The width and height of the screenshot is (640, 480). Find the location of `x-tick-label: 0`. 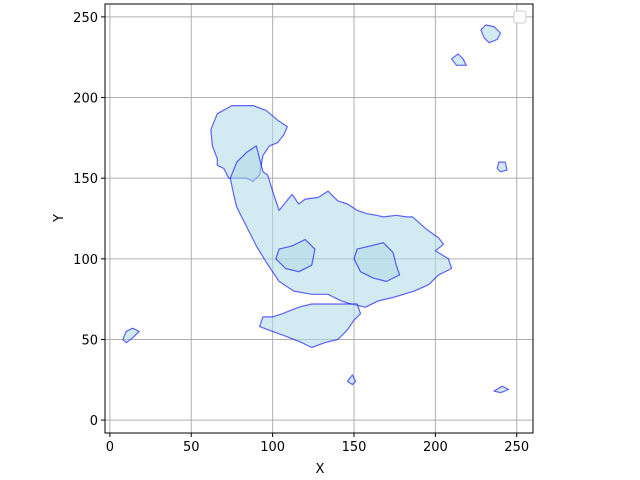

x-tick-label: 0 is located at coordinates (110, 447).